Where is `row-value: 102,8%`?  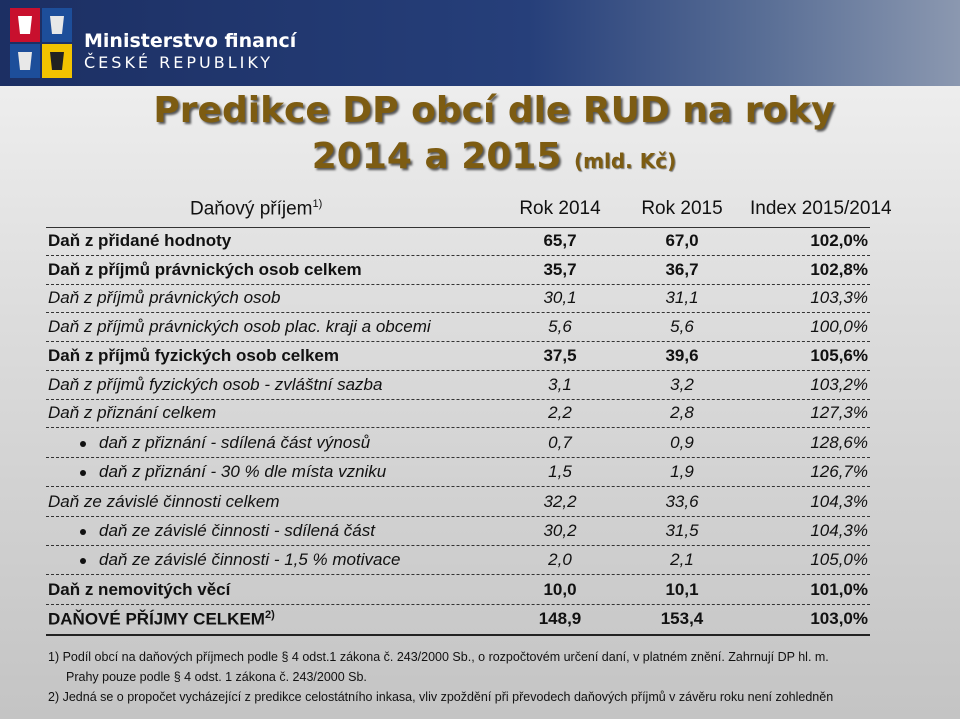
row-value: 102,8% is located at coordinates (839, 269).